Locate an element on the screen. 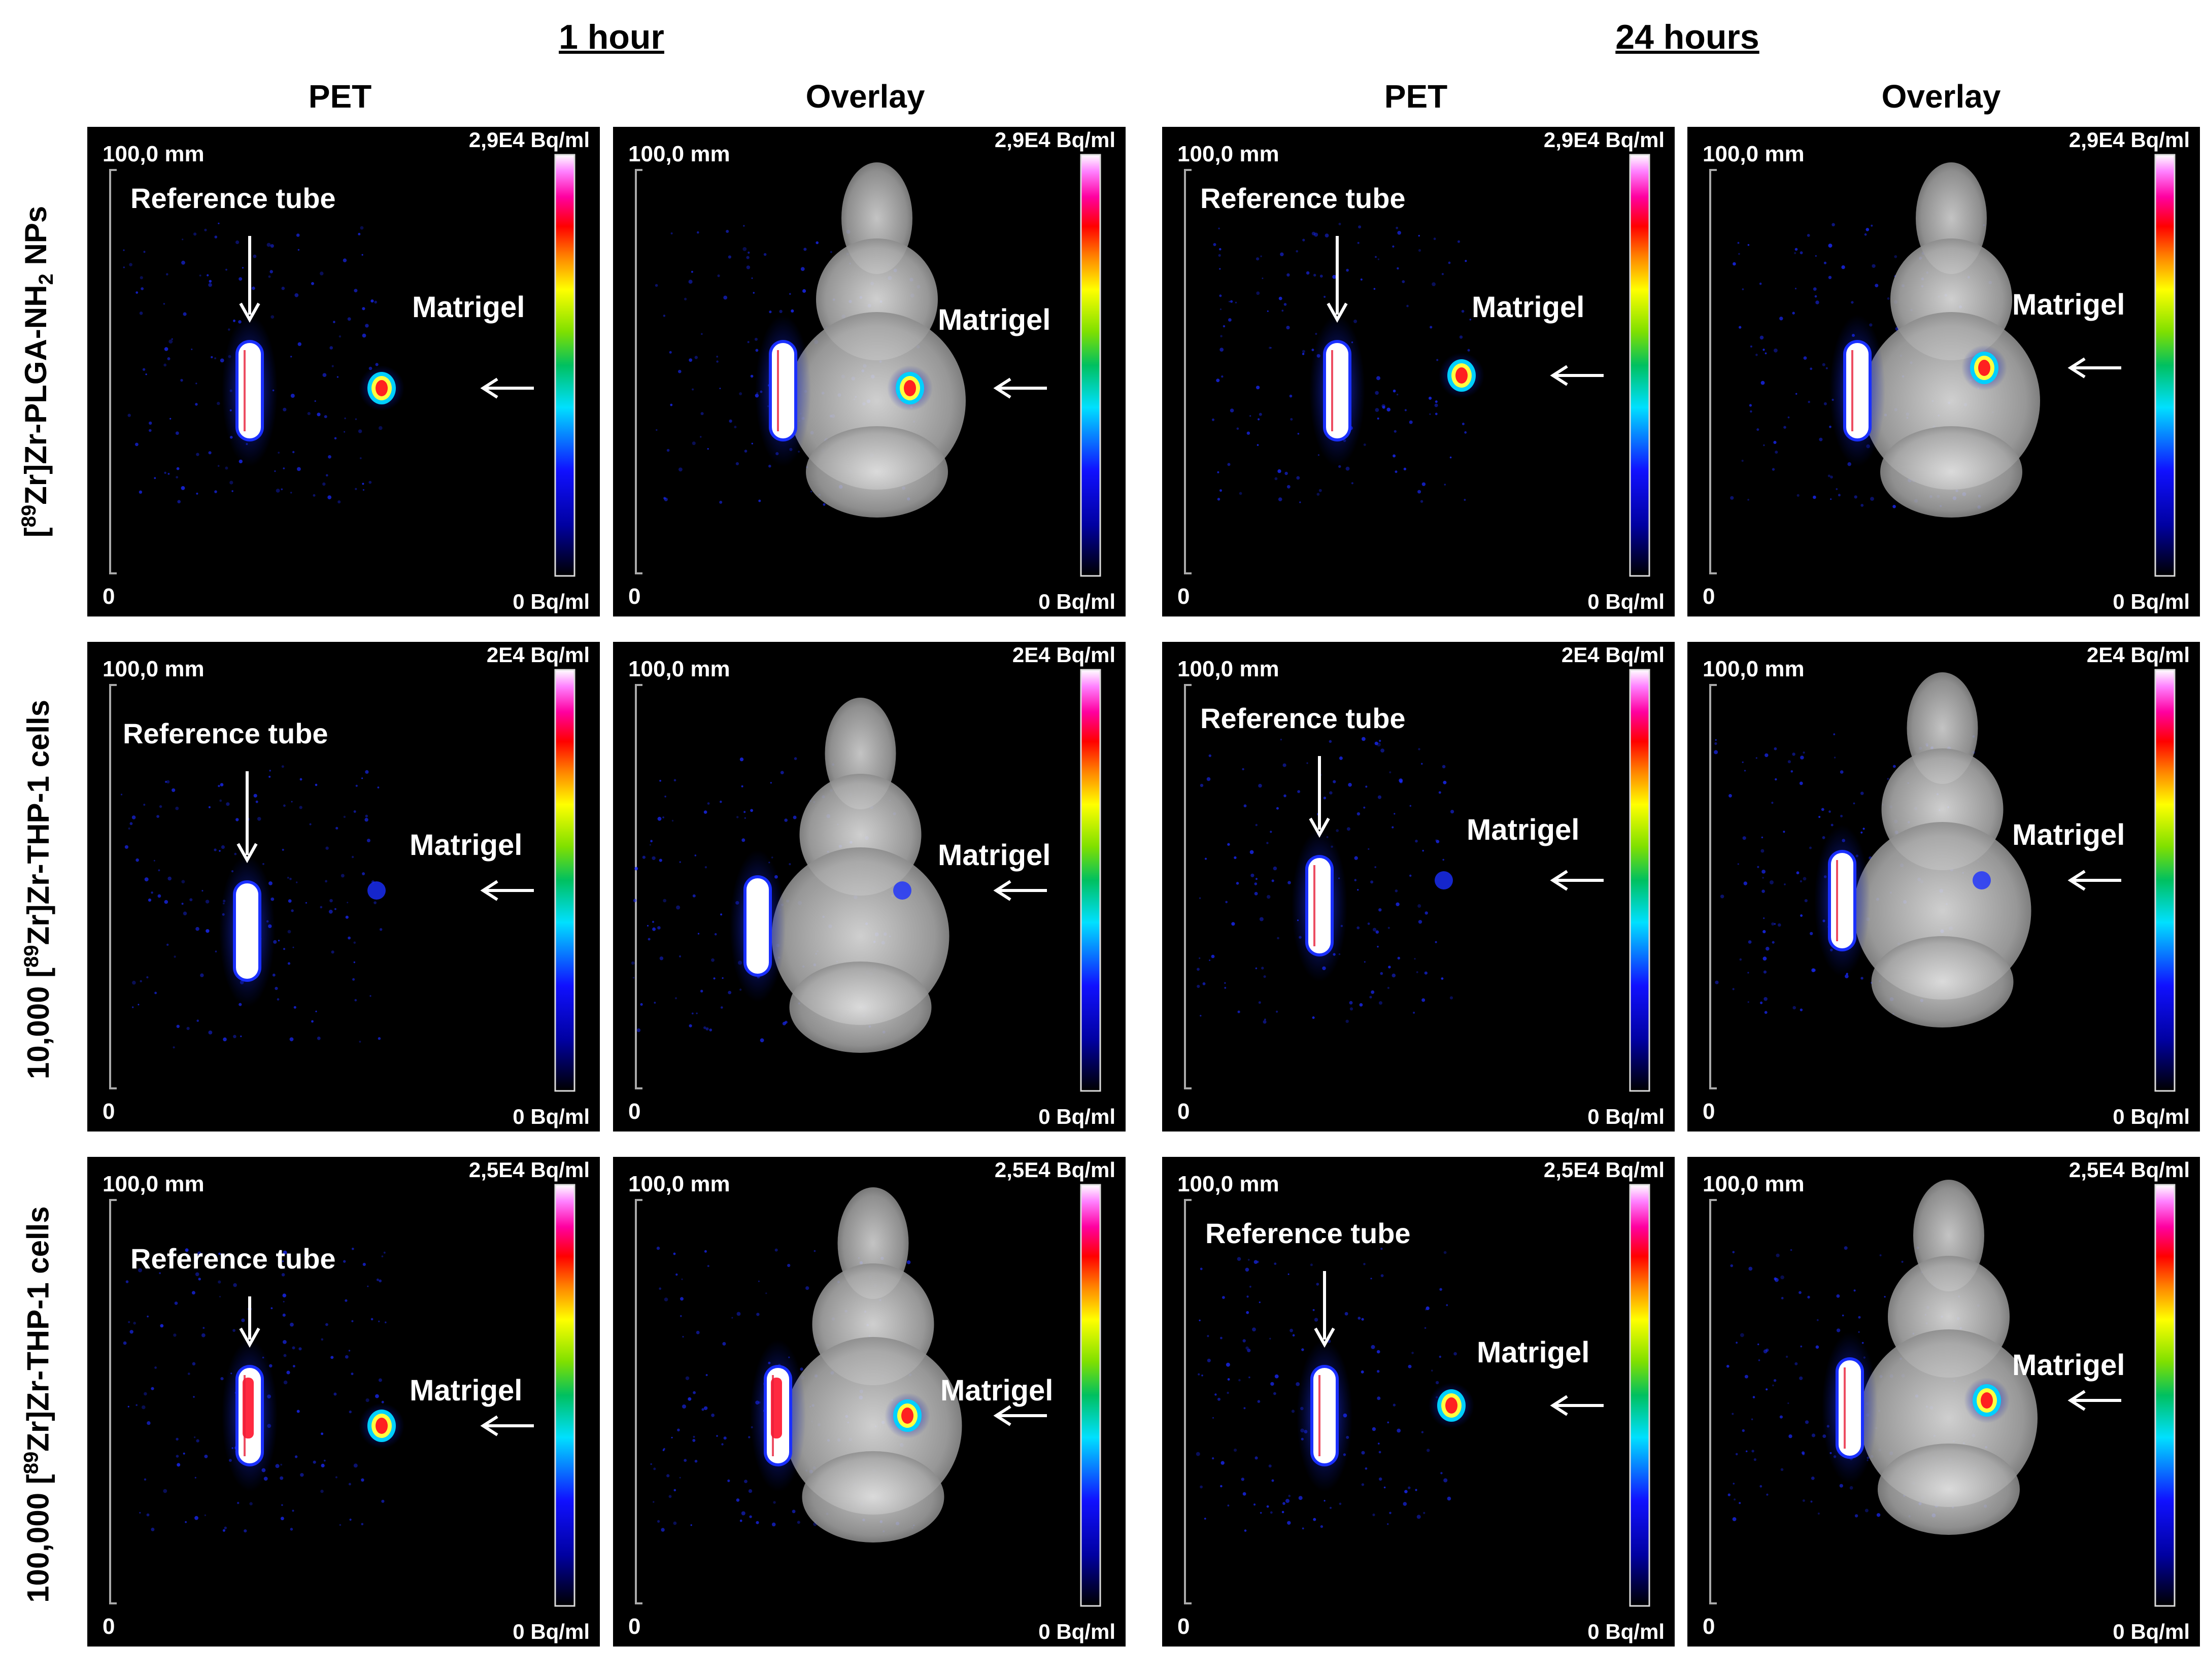  panel-10000-cells-overlay-1h: 100,0 mm 0 2E4 Bq/ml 0 Bq/ml Matrigel is located at coordinates (869, 887).